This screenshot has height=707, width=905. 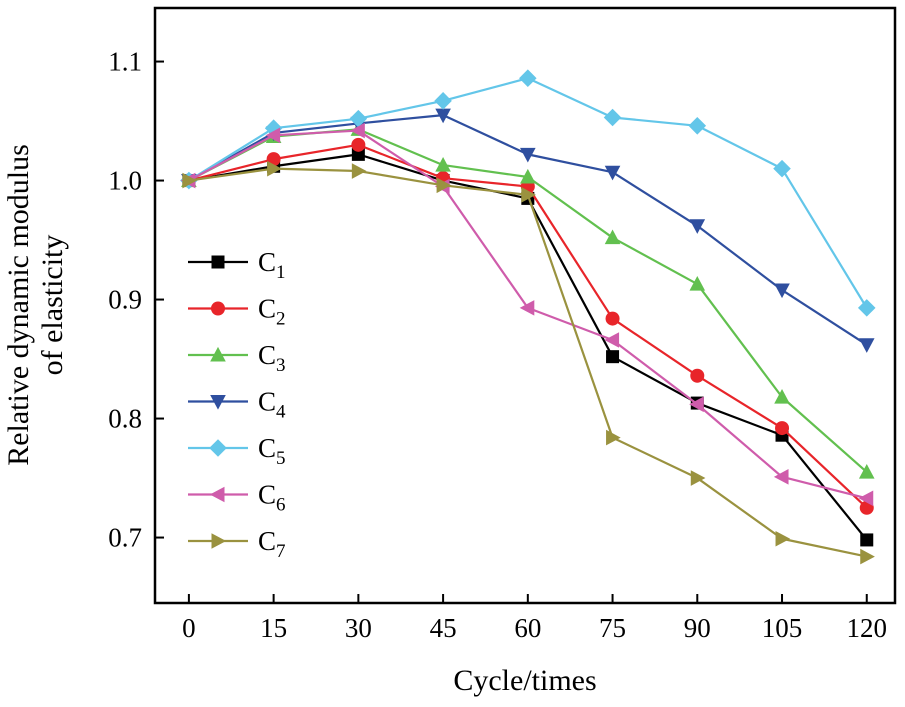 What do you see at coordinates (358, 628) in the screenshot?
I see `x-tick-label: 30` at bounding box center [358, 628].